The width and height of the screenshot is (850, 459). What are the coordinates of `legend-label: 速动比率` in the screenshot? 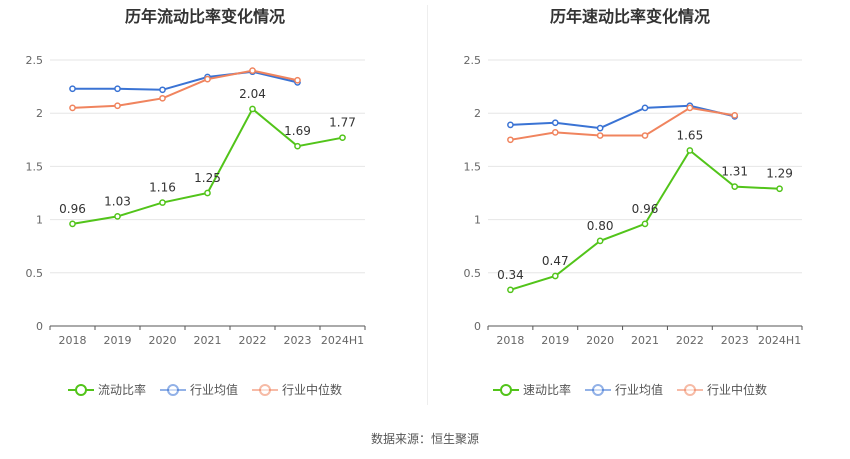 It's located at (546, 390).